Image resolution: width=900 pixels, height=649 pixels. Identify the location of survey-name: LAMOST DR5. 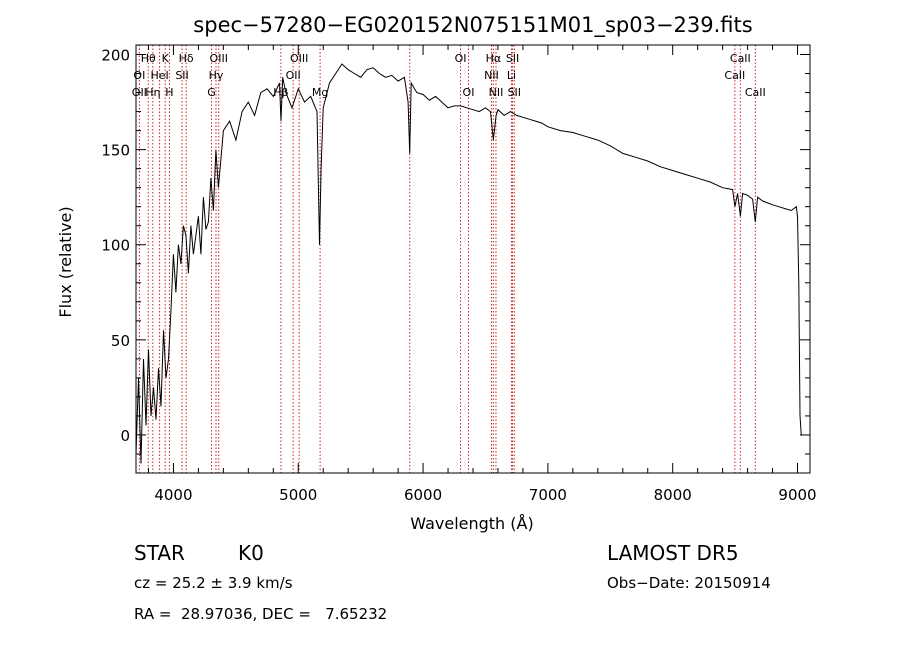
(673, 553).